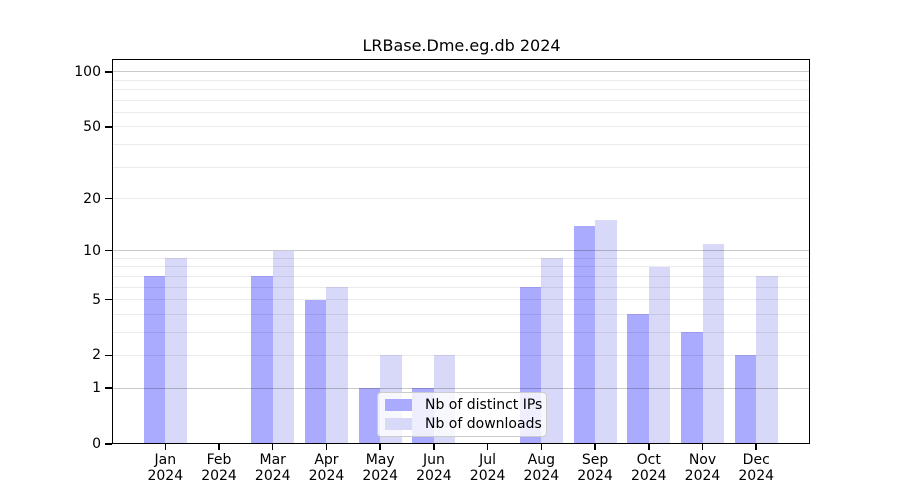 Image resolution: width=900 pixels, height=500 pixels. What do you see at coordinates (649, 447) in the screenshot?
I see `x-tick-mark-oct` at bounding box center [649, 447].